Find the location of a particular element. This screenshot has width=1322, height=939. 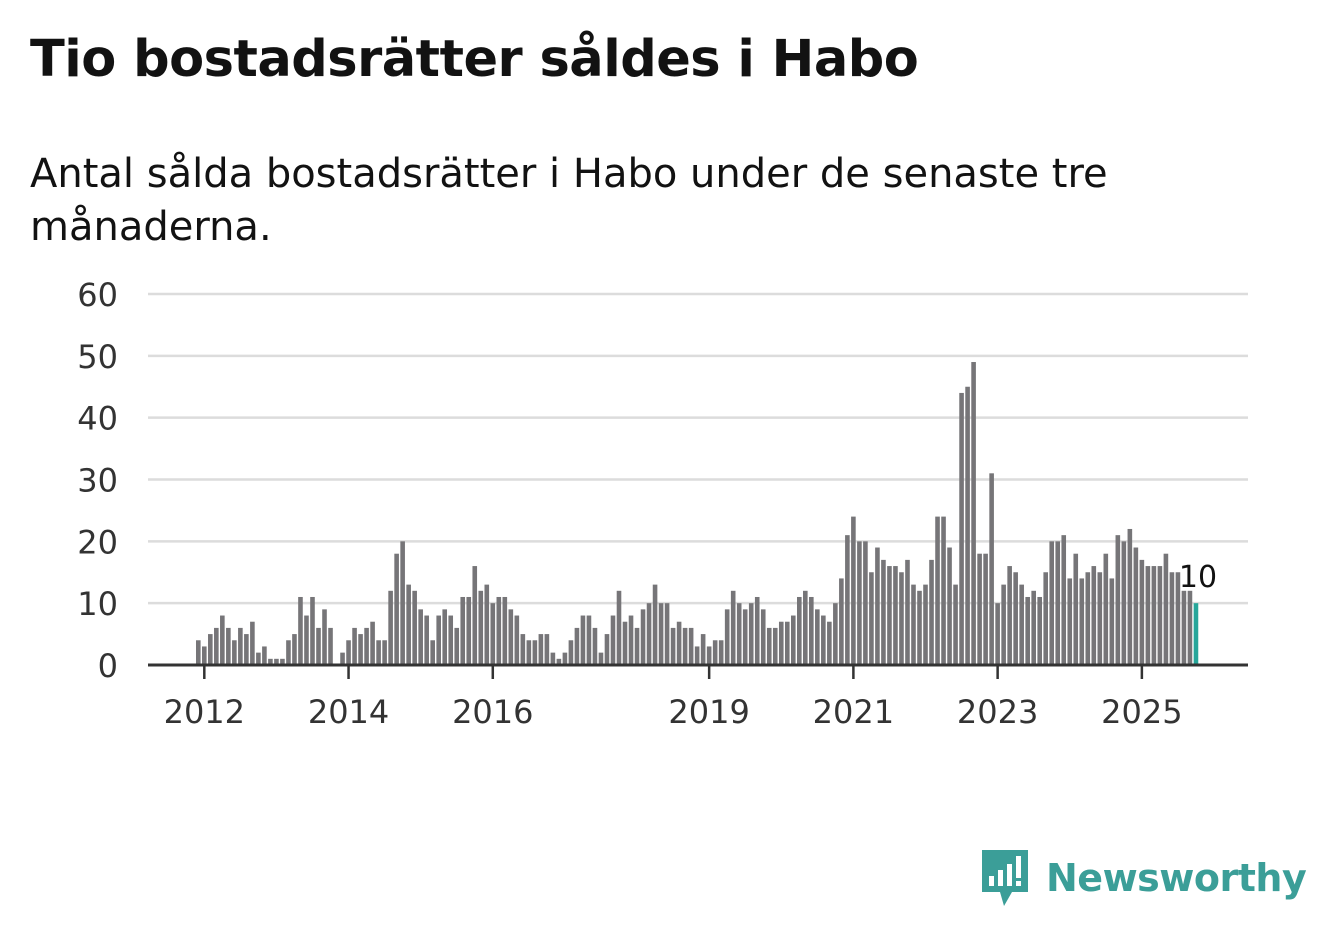

brand-name: Newsworthy is located at coordinates (1176, 878).